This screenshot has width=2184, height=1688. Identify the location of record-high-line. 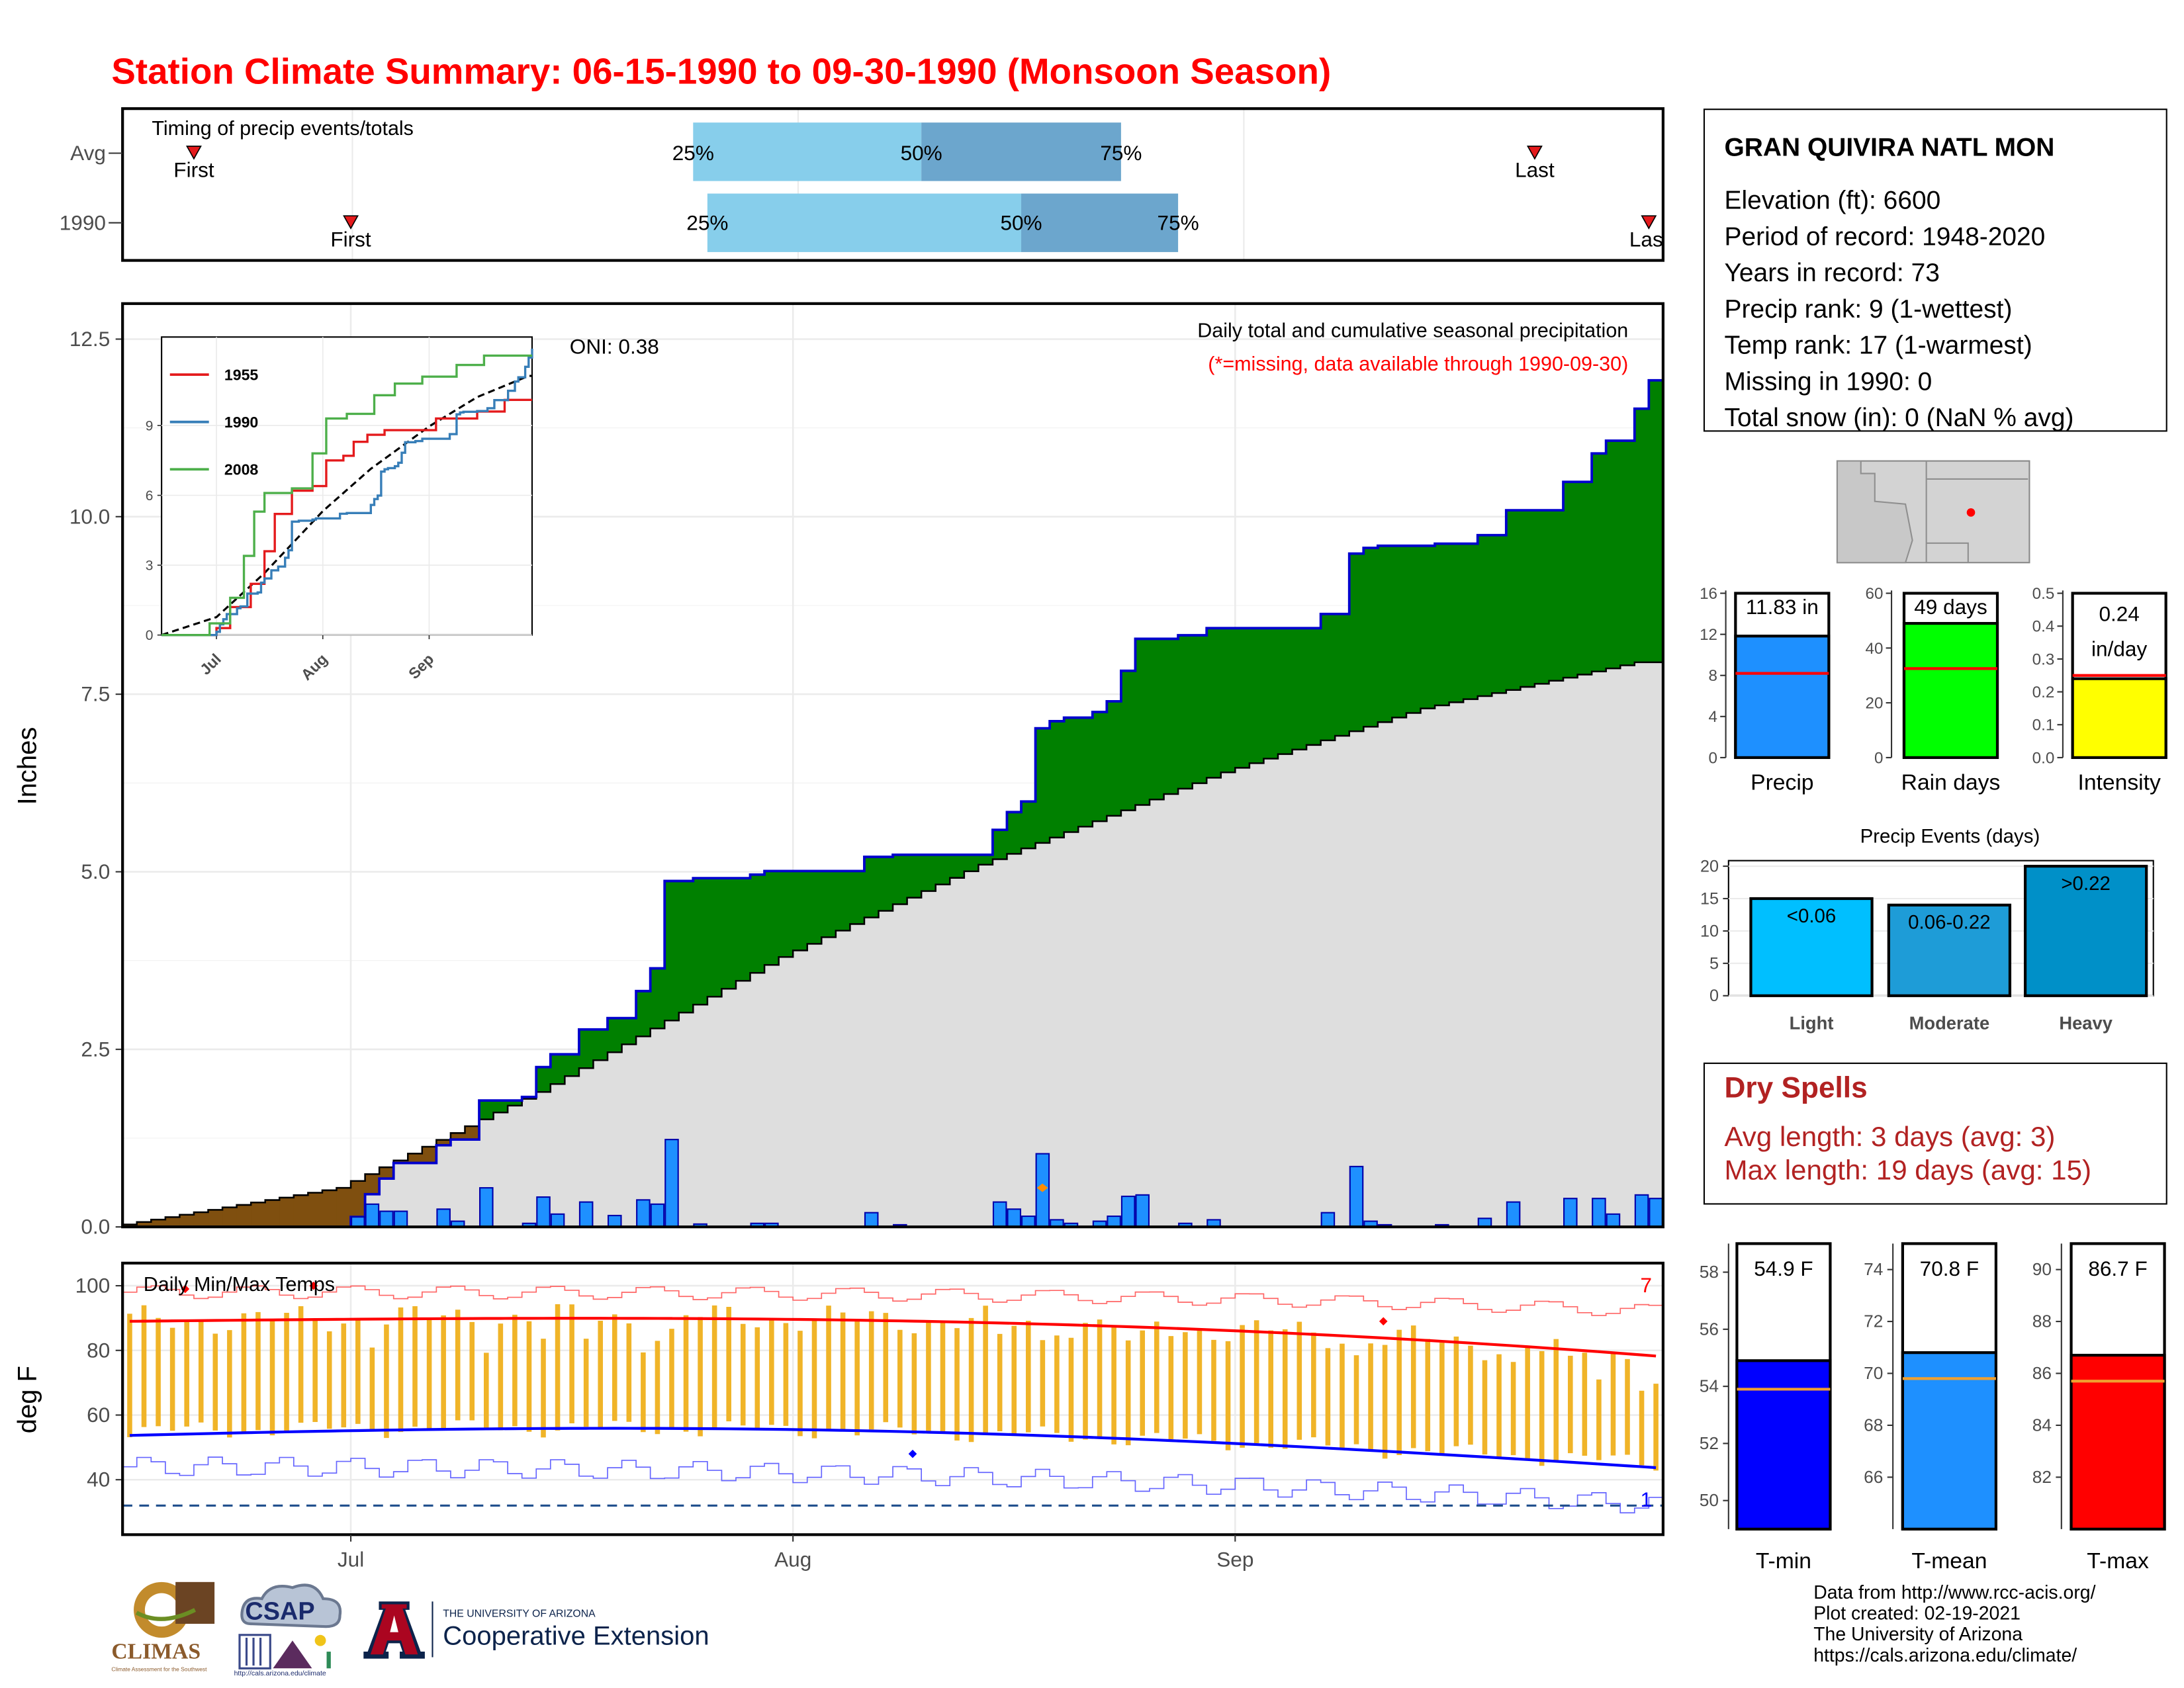
(893, 1300).